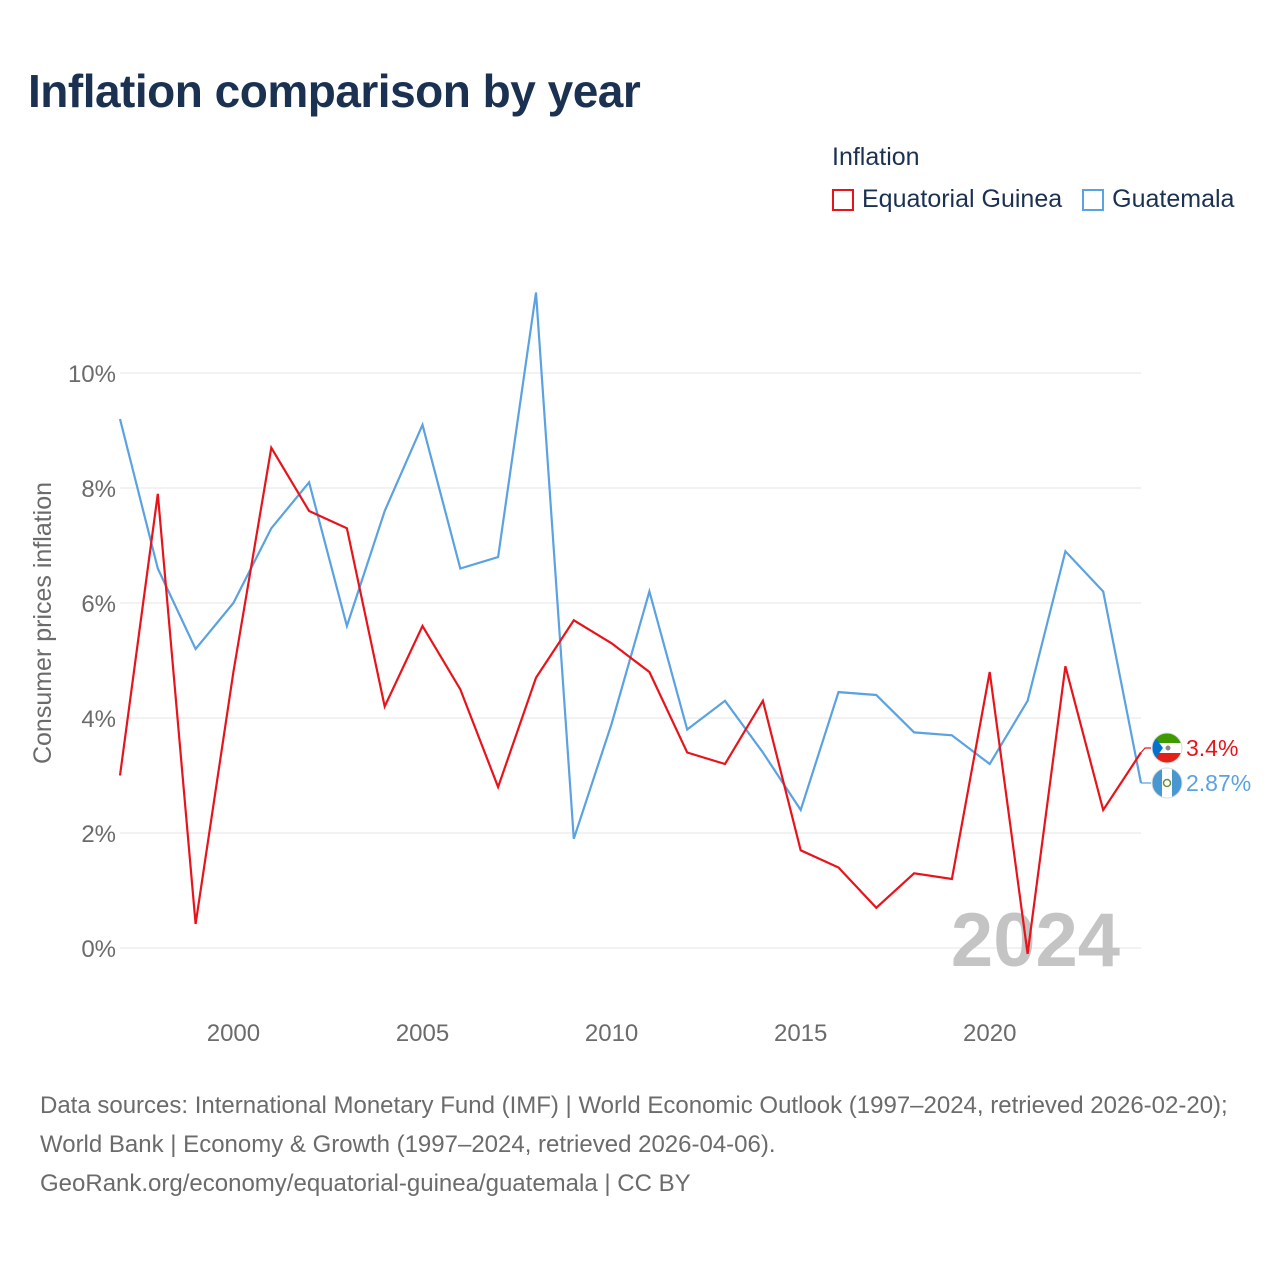 This screenshot has height=1280, width=1280. What do you see at coordinates (92, 374) in the screenshot?
I see `y-tick-label: 10%` at bounding box center [92, 374].